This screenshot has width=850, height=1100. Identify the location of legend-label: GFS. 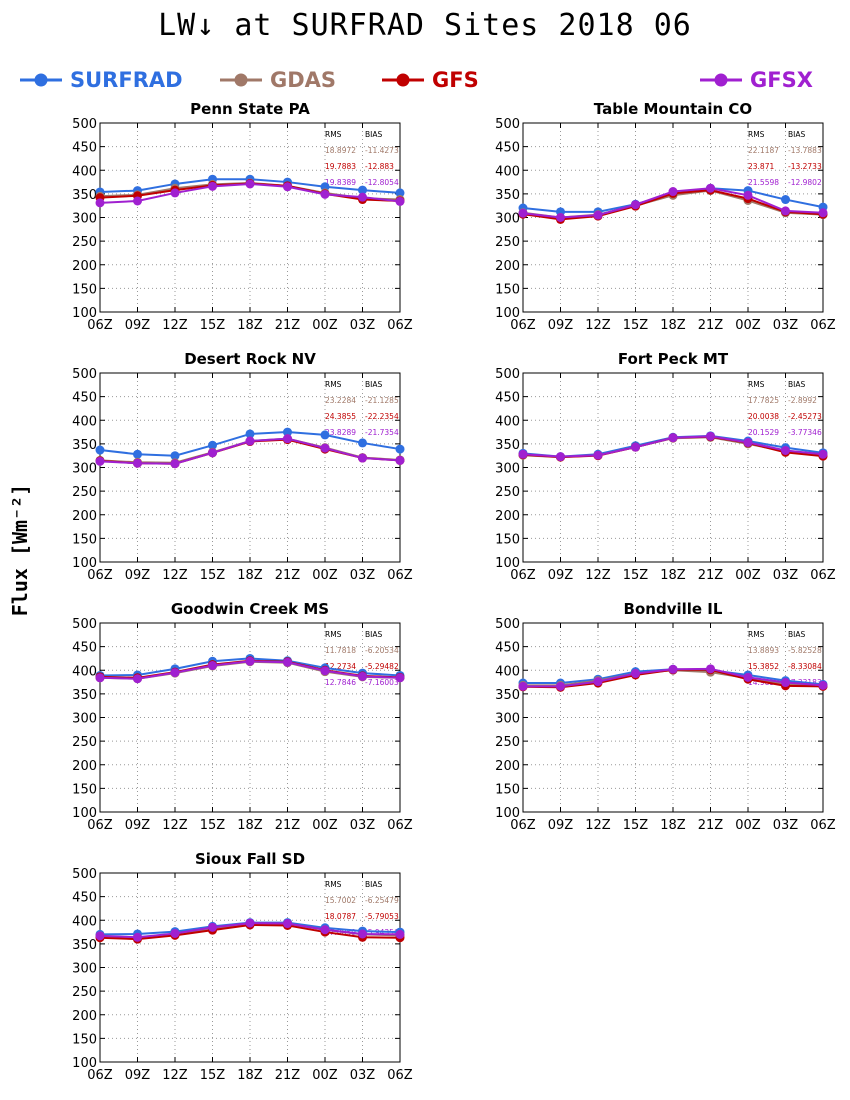
(455, 80).